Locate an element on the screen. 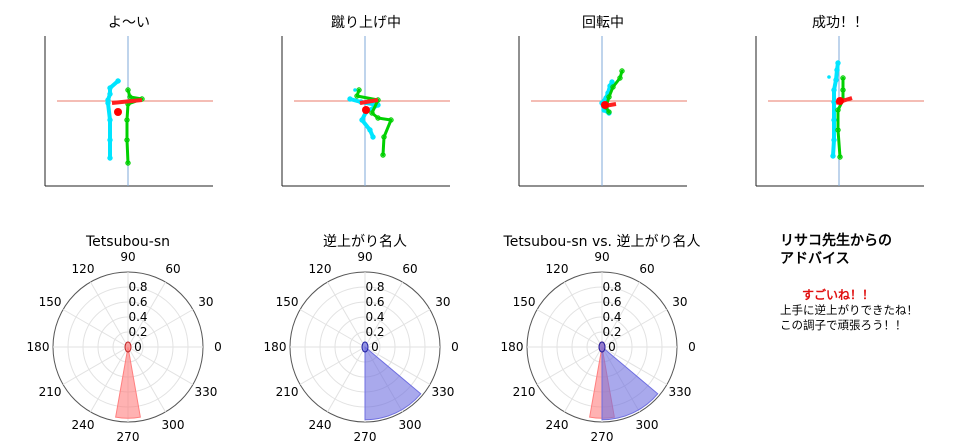 Image resolution: width=960 pixels, height=446 pixels. pose-title: よ〜い is located at coordinates (129, 23).